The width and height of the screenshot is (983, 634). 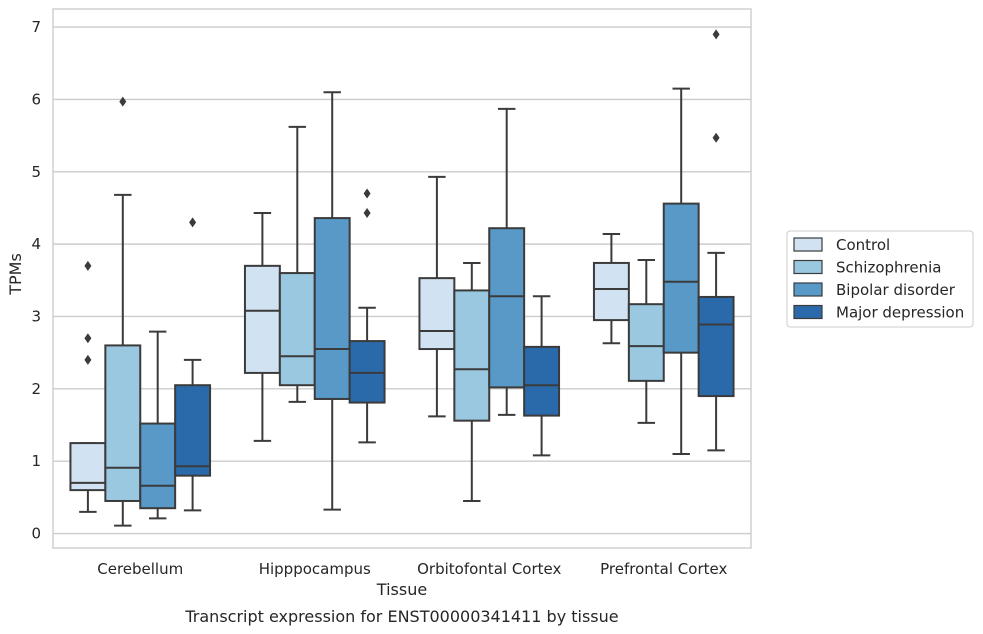 I want to click on y-tick-label: 6, so click(x=36, y=99).